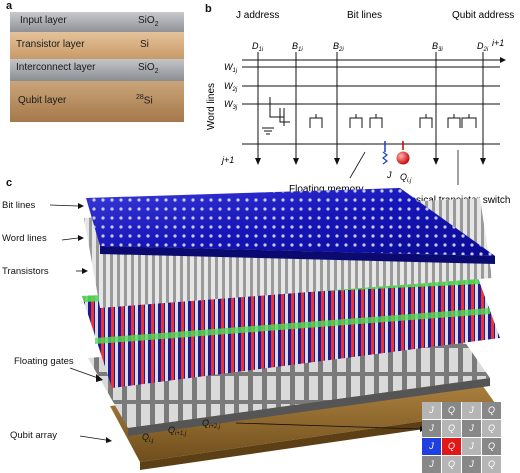 Image resolution: width=520 pixels, height=473 pixels. Describe the element at coordinates (148, 438) in the screenshot. I see `qubit-label-ij: Qi,j` at that location.